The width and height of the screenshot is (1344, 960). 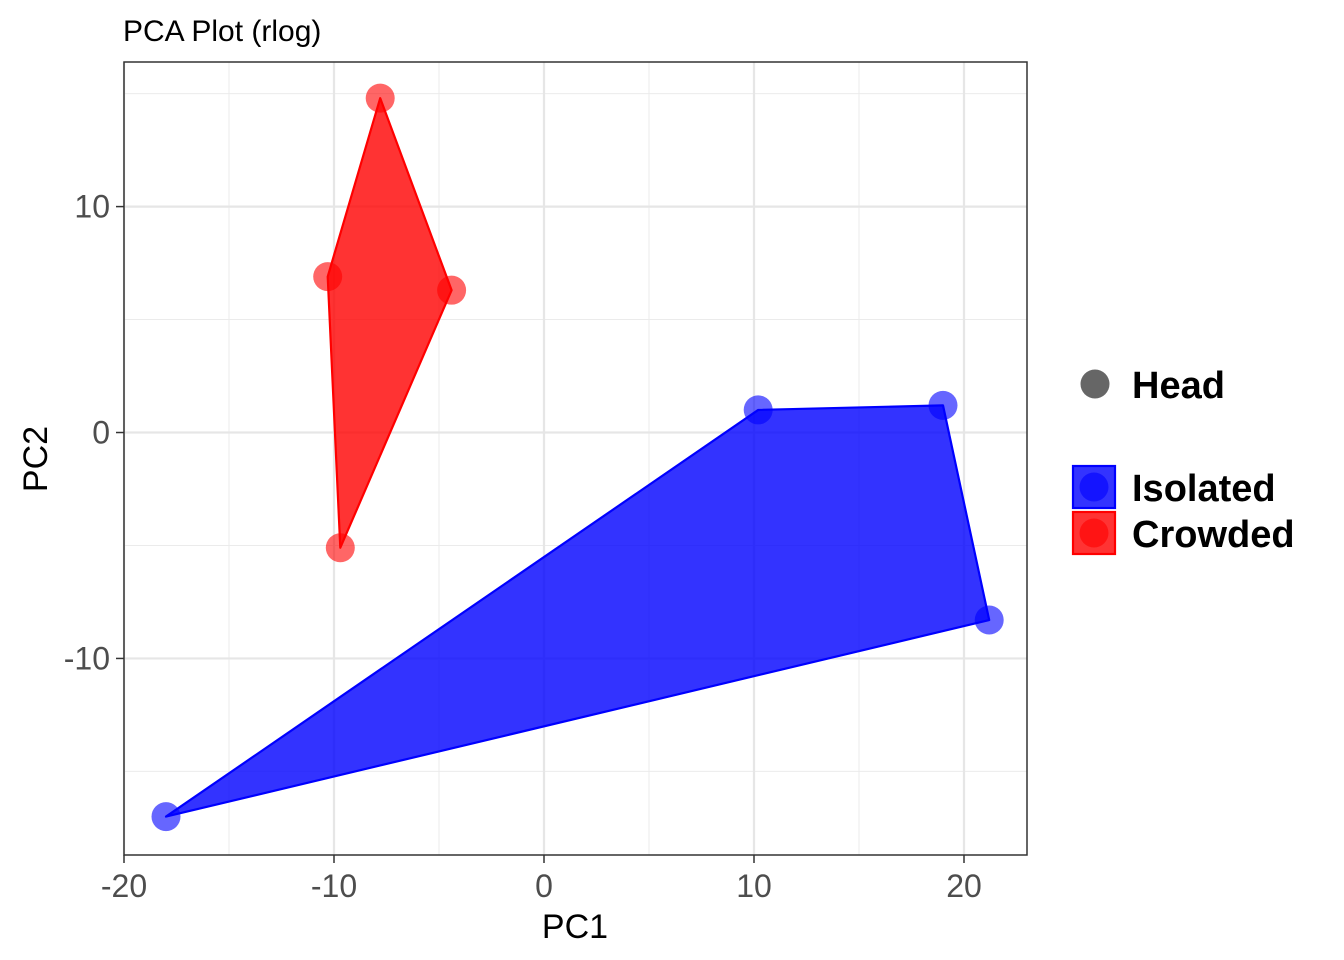 I want to click on y-tick-label: 10, so click(x=92, y=207).